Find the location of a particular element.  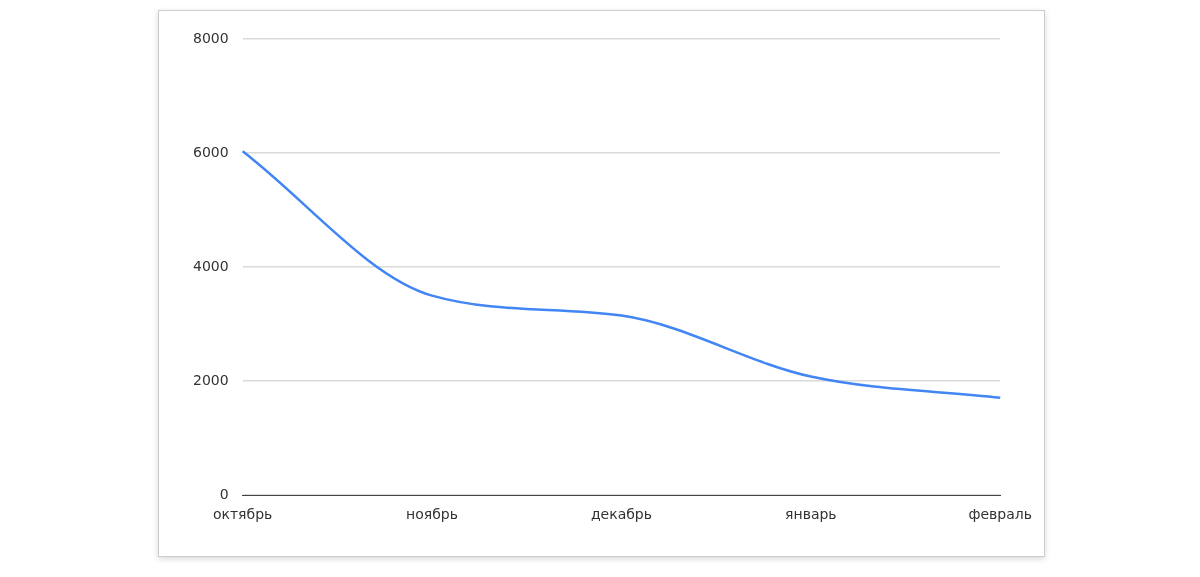

x-tick-label: ноябрь is located at coordinates (432, 514).